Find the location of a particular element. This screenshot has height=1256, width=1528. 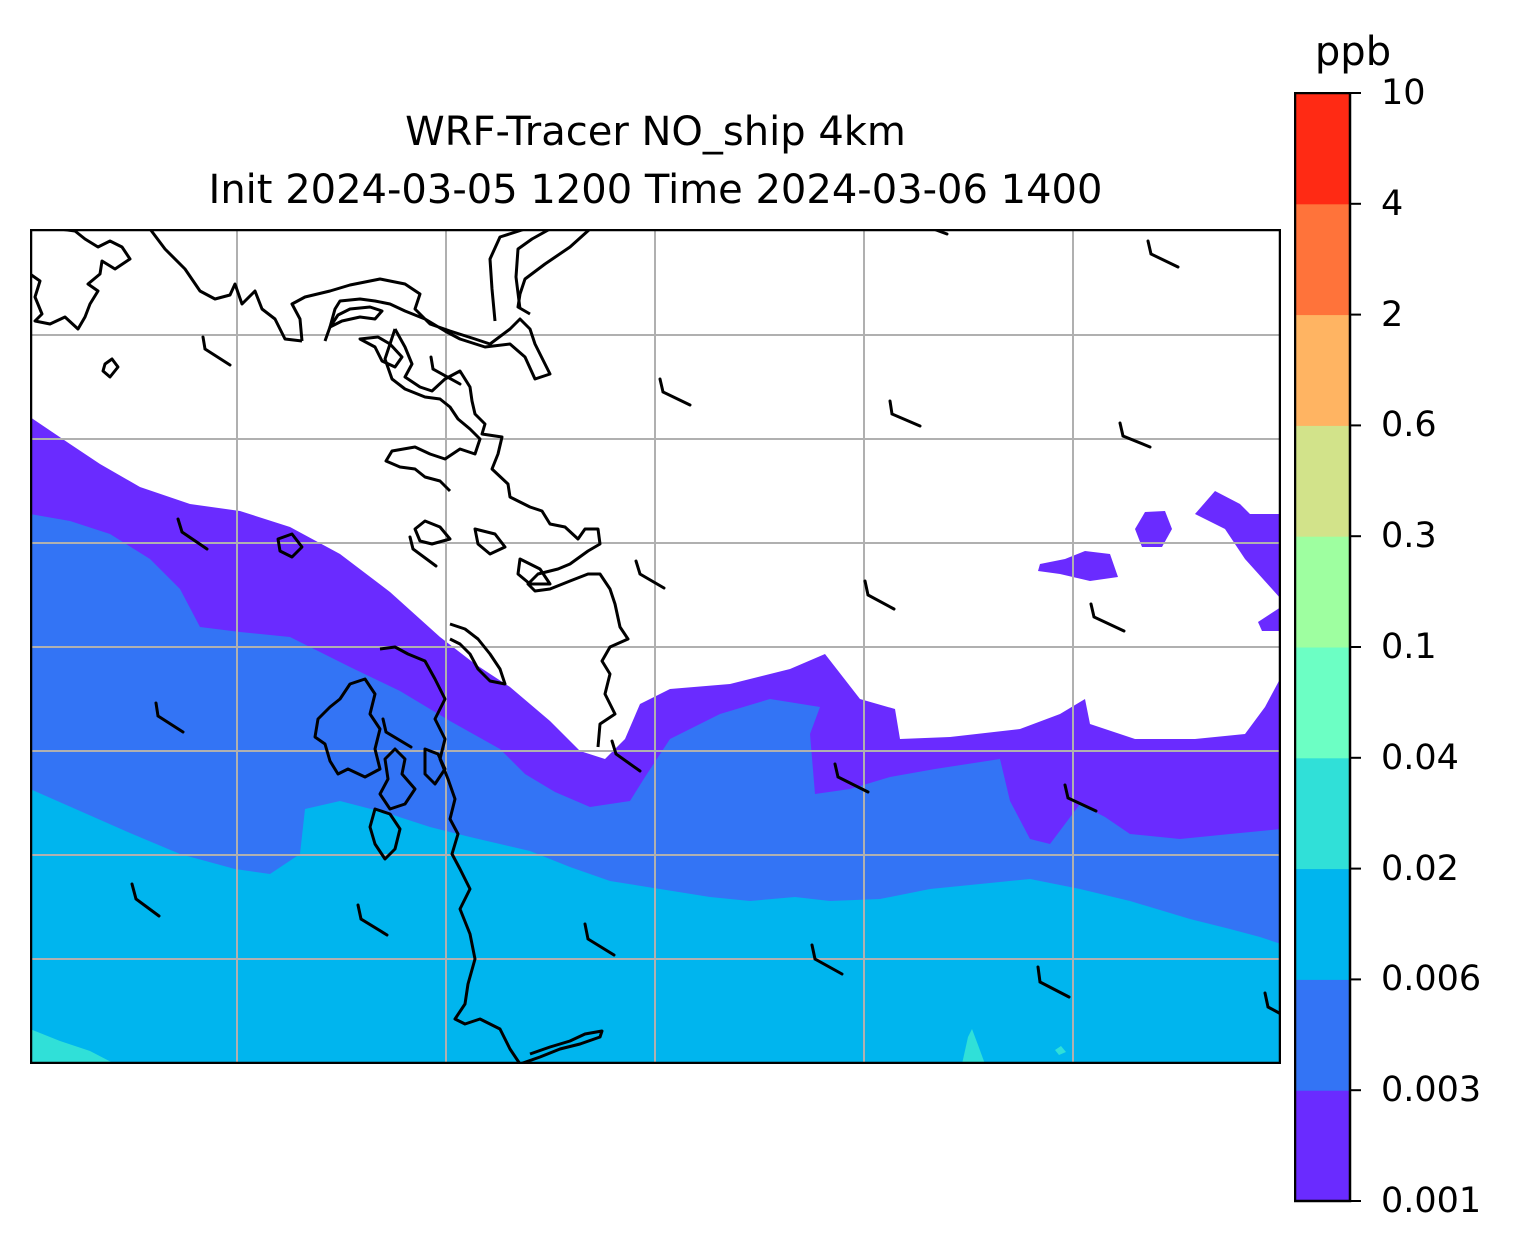

colorbar-border is located at coordinates (1323, 647).